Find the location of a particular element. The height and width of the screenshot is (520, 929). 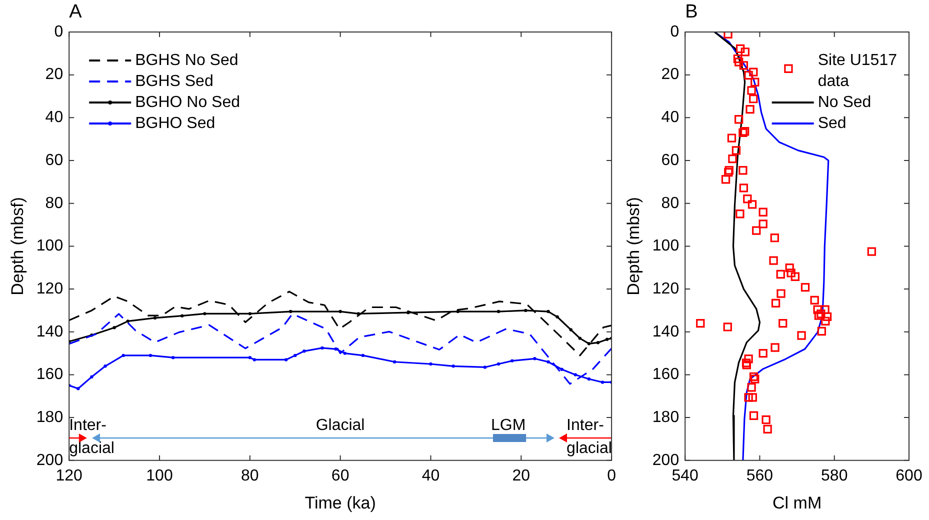

x-tick-label: 20 is located at coordinates (521, 475).